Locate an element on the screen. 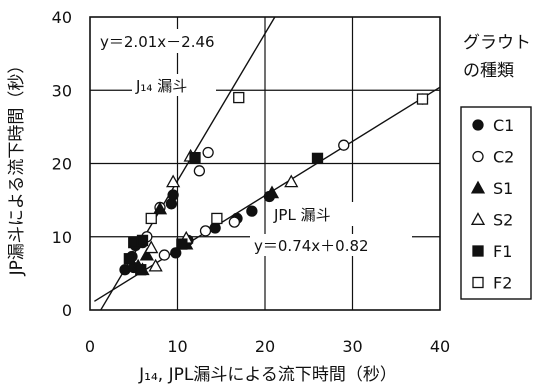 This screenshot has width=540, height=388. legend-marker-s1 is located at coordinates (478, 187).